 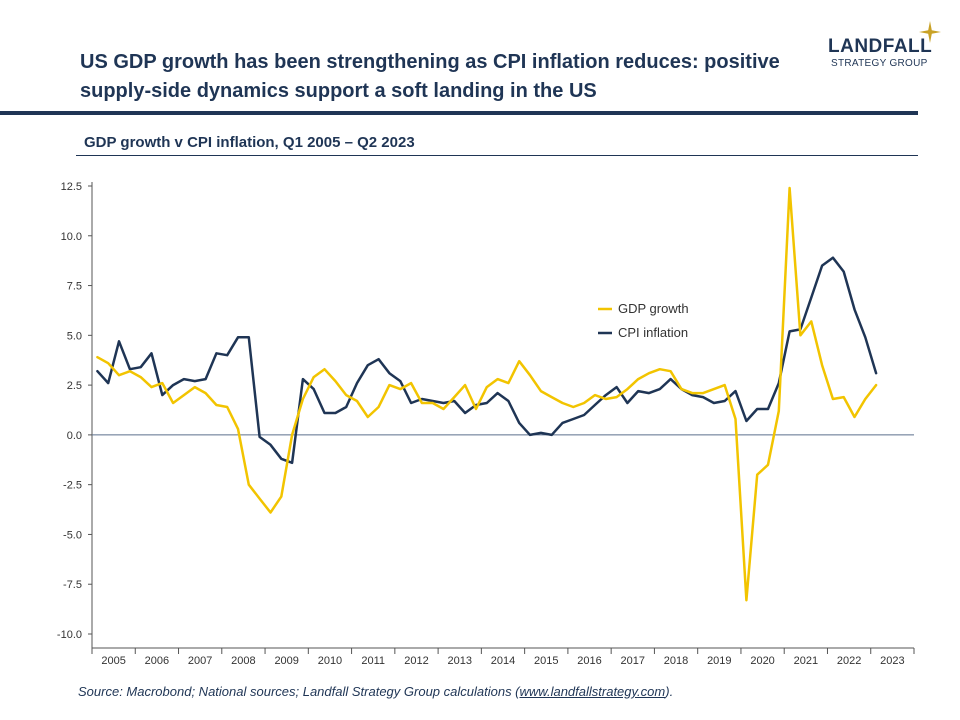 What do you see at coordinates (74, 287) in the screenshot?
I see `y-tick-label: 7.5` at bounding box center [74, 287].